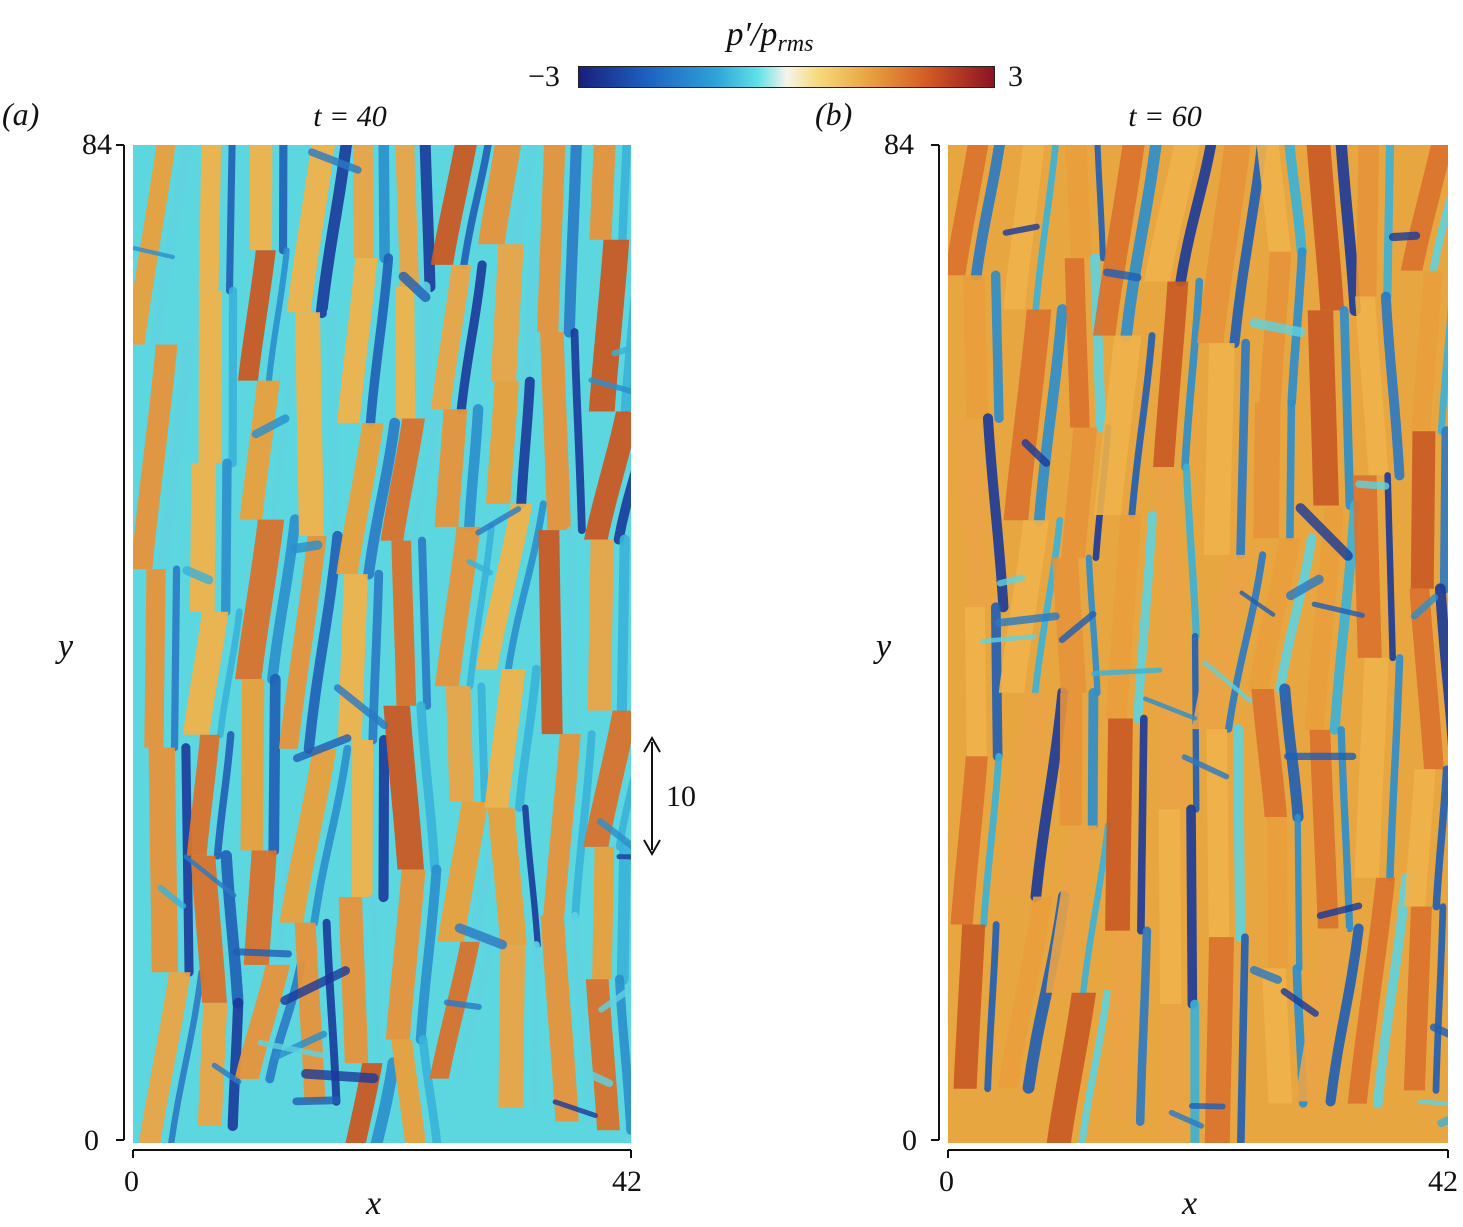 The width and height of the screenshot is (1463, 1227). Describe the element at coordinates (97, 144) in the screenshot. I see `panel-a-ytick-top: 84` at that location.